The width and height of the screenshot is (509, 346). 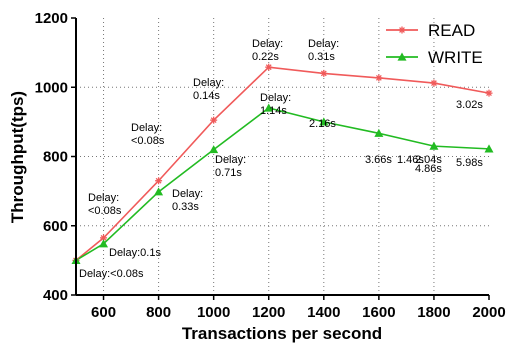 I want to click on write-delay-label: Delay: 0.71s, so click(x=230, y=166).